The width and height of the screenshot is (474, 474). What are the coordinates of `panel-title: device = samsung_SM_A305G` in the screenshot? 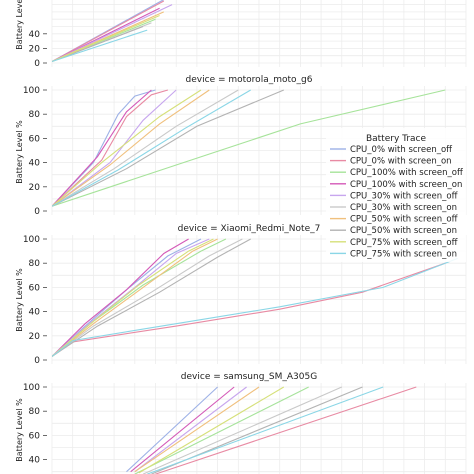 It's located at (249, 377).